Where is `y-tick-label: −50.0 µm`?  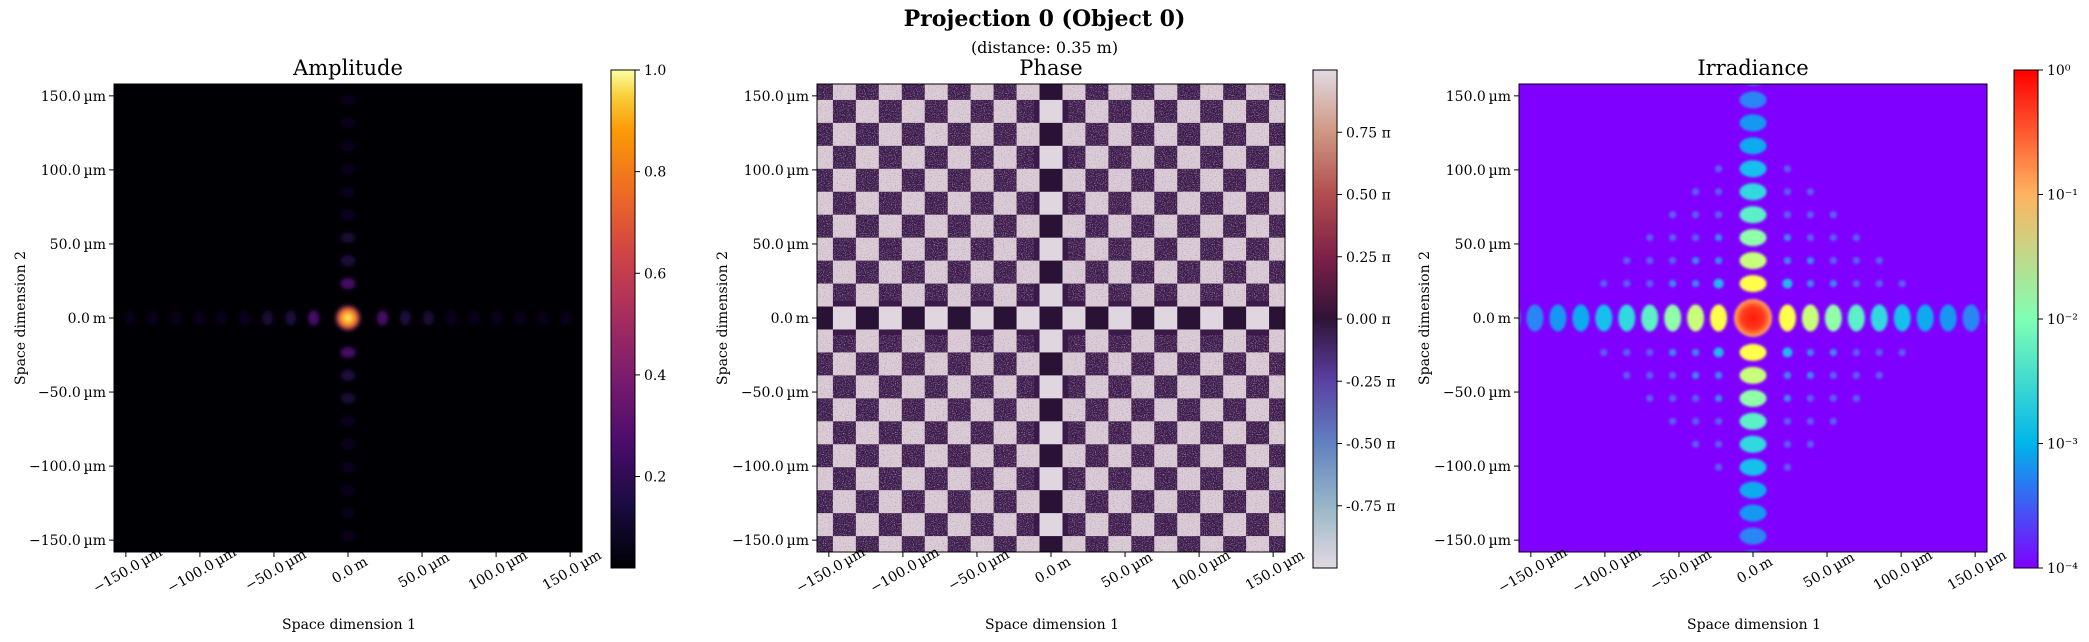
y-tick-label: −50.0 µm is located at coordinates (1477, 393).